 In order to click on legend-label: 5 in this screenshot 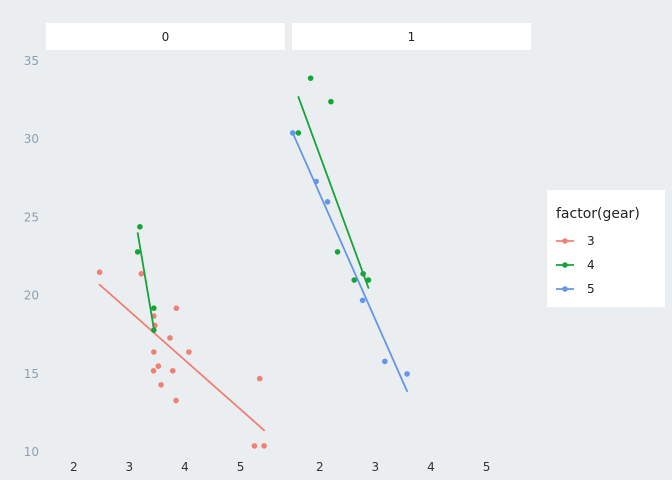, I will do `click(591, 289)`.